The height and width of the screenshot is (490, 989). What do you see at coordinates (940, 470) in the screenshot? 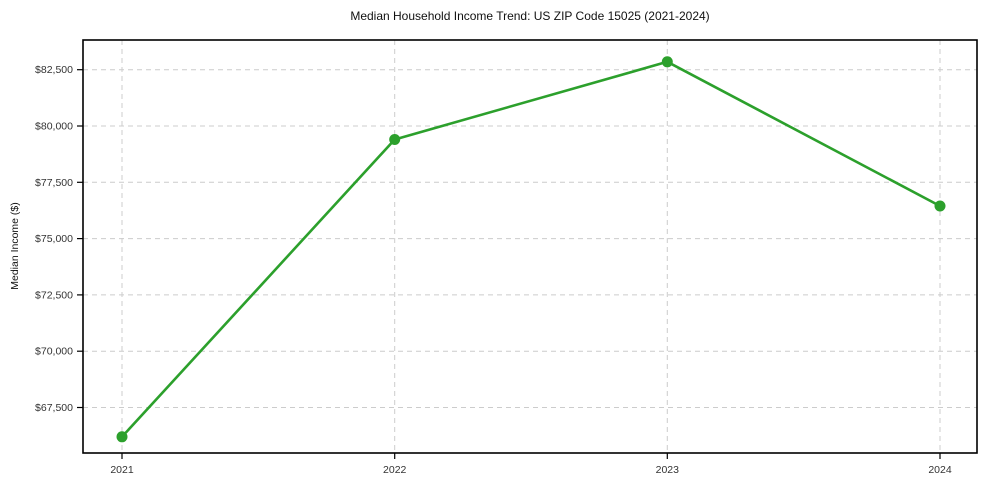
I see `x-tick-label: 2024` at bounding box center [940, 470].